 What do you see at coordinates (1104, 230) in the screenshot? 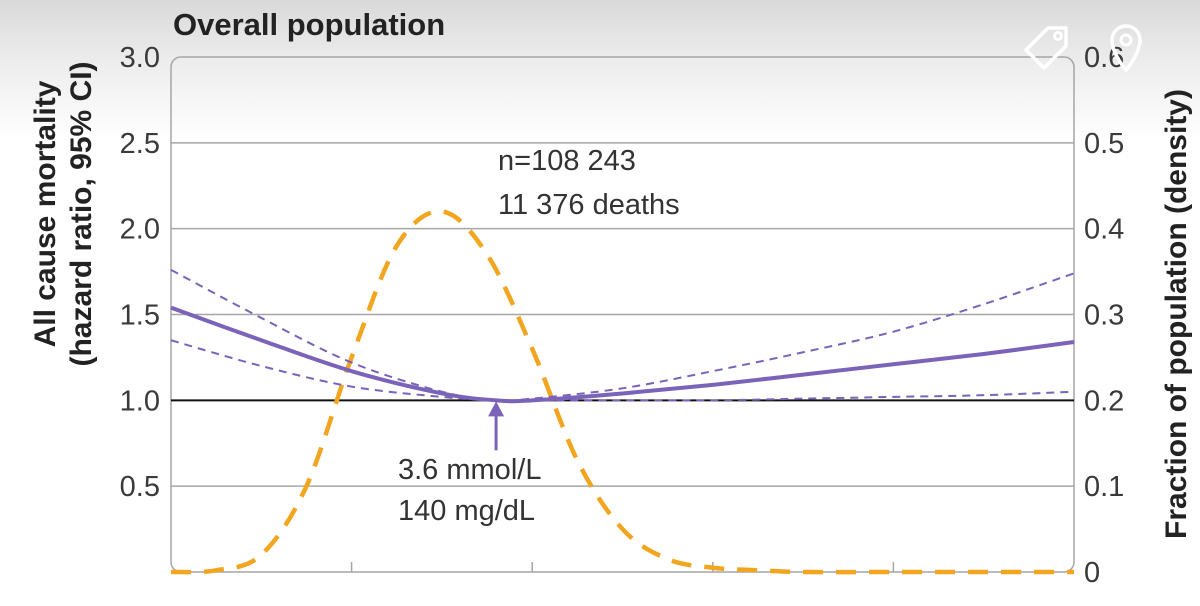
I see `y2-tick-label: 0.4` at bounding box center [1104, 230].